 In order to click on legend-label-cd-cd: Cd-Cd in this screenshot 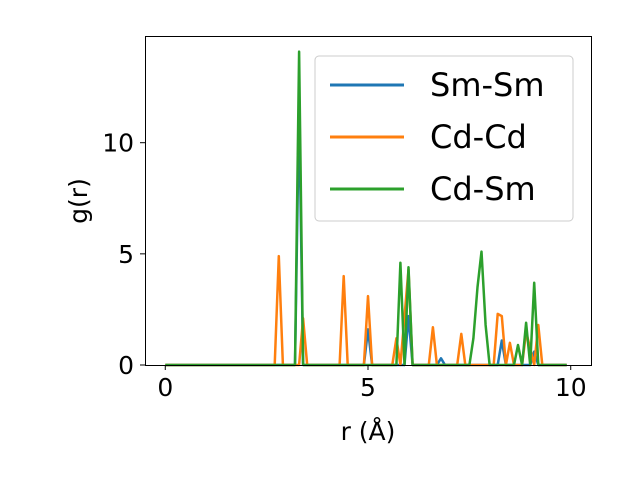, I will do `click(478, 137)`.